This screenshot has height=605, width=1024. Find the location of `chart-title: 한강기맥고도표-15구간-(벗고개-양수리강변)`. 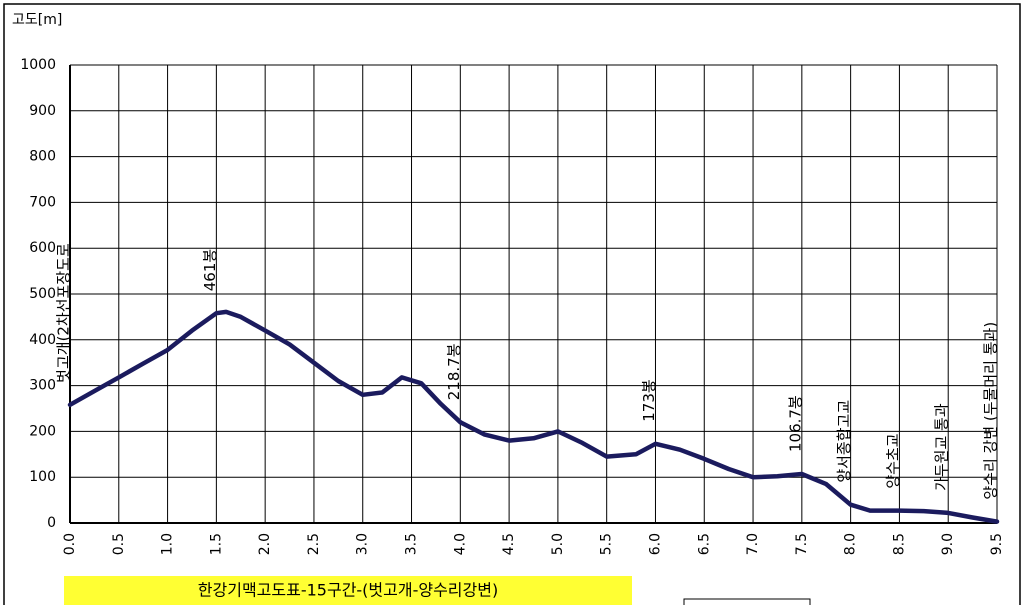

chart-title: 한강기맥고도표-15구간-(벗고개-양수리강변) is located at coordinates (348, 590).